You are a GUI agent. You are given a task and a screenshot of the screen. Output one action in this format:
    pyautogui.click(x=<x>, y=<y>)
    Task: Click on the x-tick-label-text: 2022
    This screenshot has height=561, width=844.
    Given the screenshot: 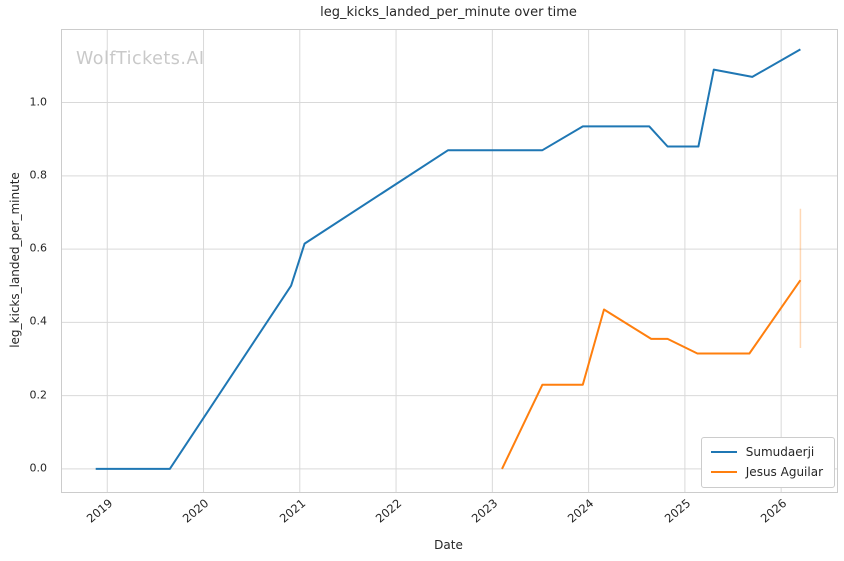 What is the action you would take?
    pyautogui.click(x=388, y=511)
    